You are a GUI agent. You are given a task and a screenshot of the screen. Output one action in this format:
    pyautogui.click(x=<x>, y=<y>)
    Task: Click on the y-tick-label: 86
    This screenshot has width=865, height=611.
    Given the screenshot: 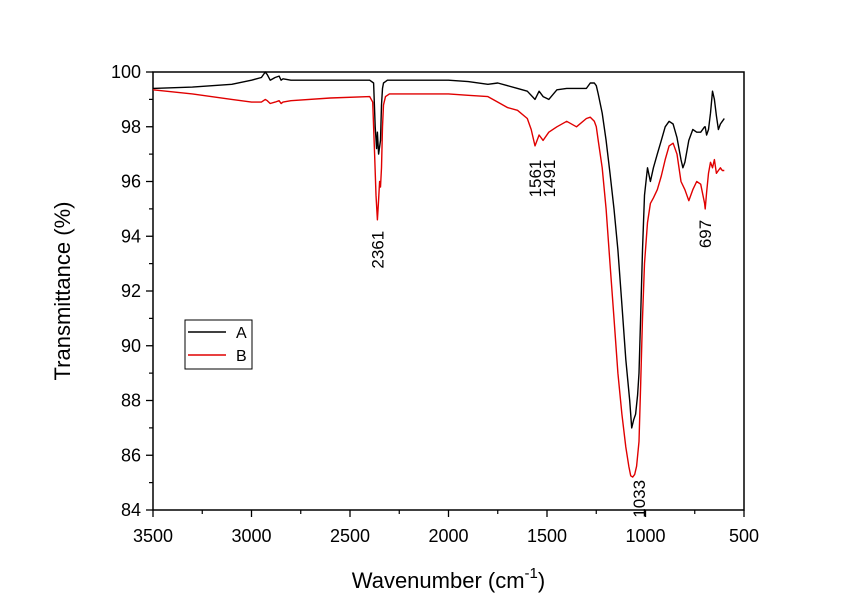 What is the action you would take?
    pyautogui.click(x=131, y=455)
    